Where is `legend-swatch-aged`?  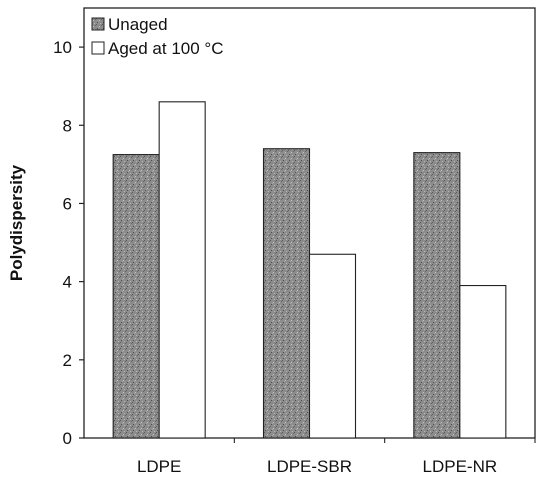
legend-swatch-aged is located at coordinates (98, 48).